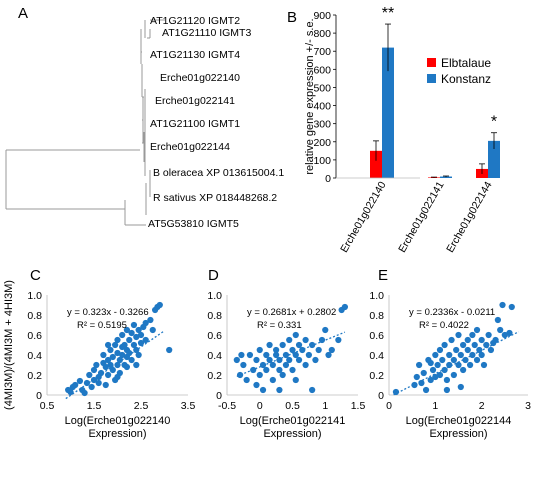  Describe the element at coordinates (195, 124) in the screenshot. I see `tree-leaf: AT1G21100 IGMT1` at that location.